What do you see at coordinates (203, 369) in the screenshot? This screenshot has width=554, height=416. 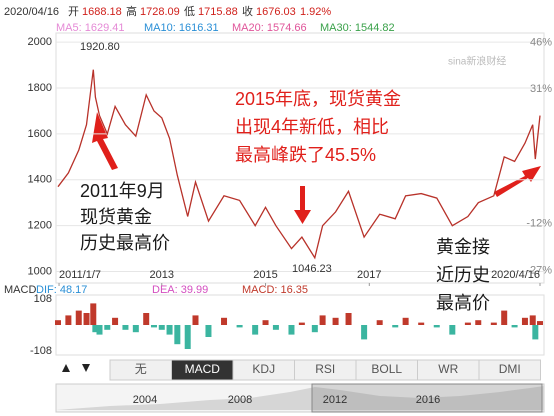 I see `tab-label: MACD` at bounding box center [203, 369].